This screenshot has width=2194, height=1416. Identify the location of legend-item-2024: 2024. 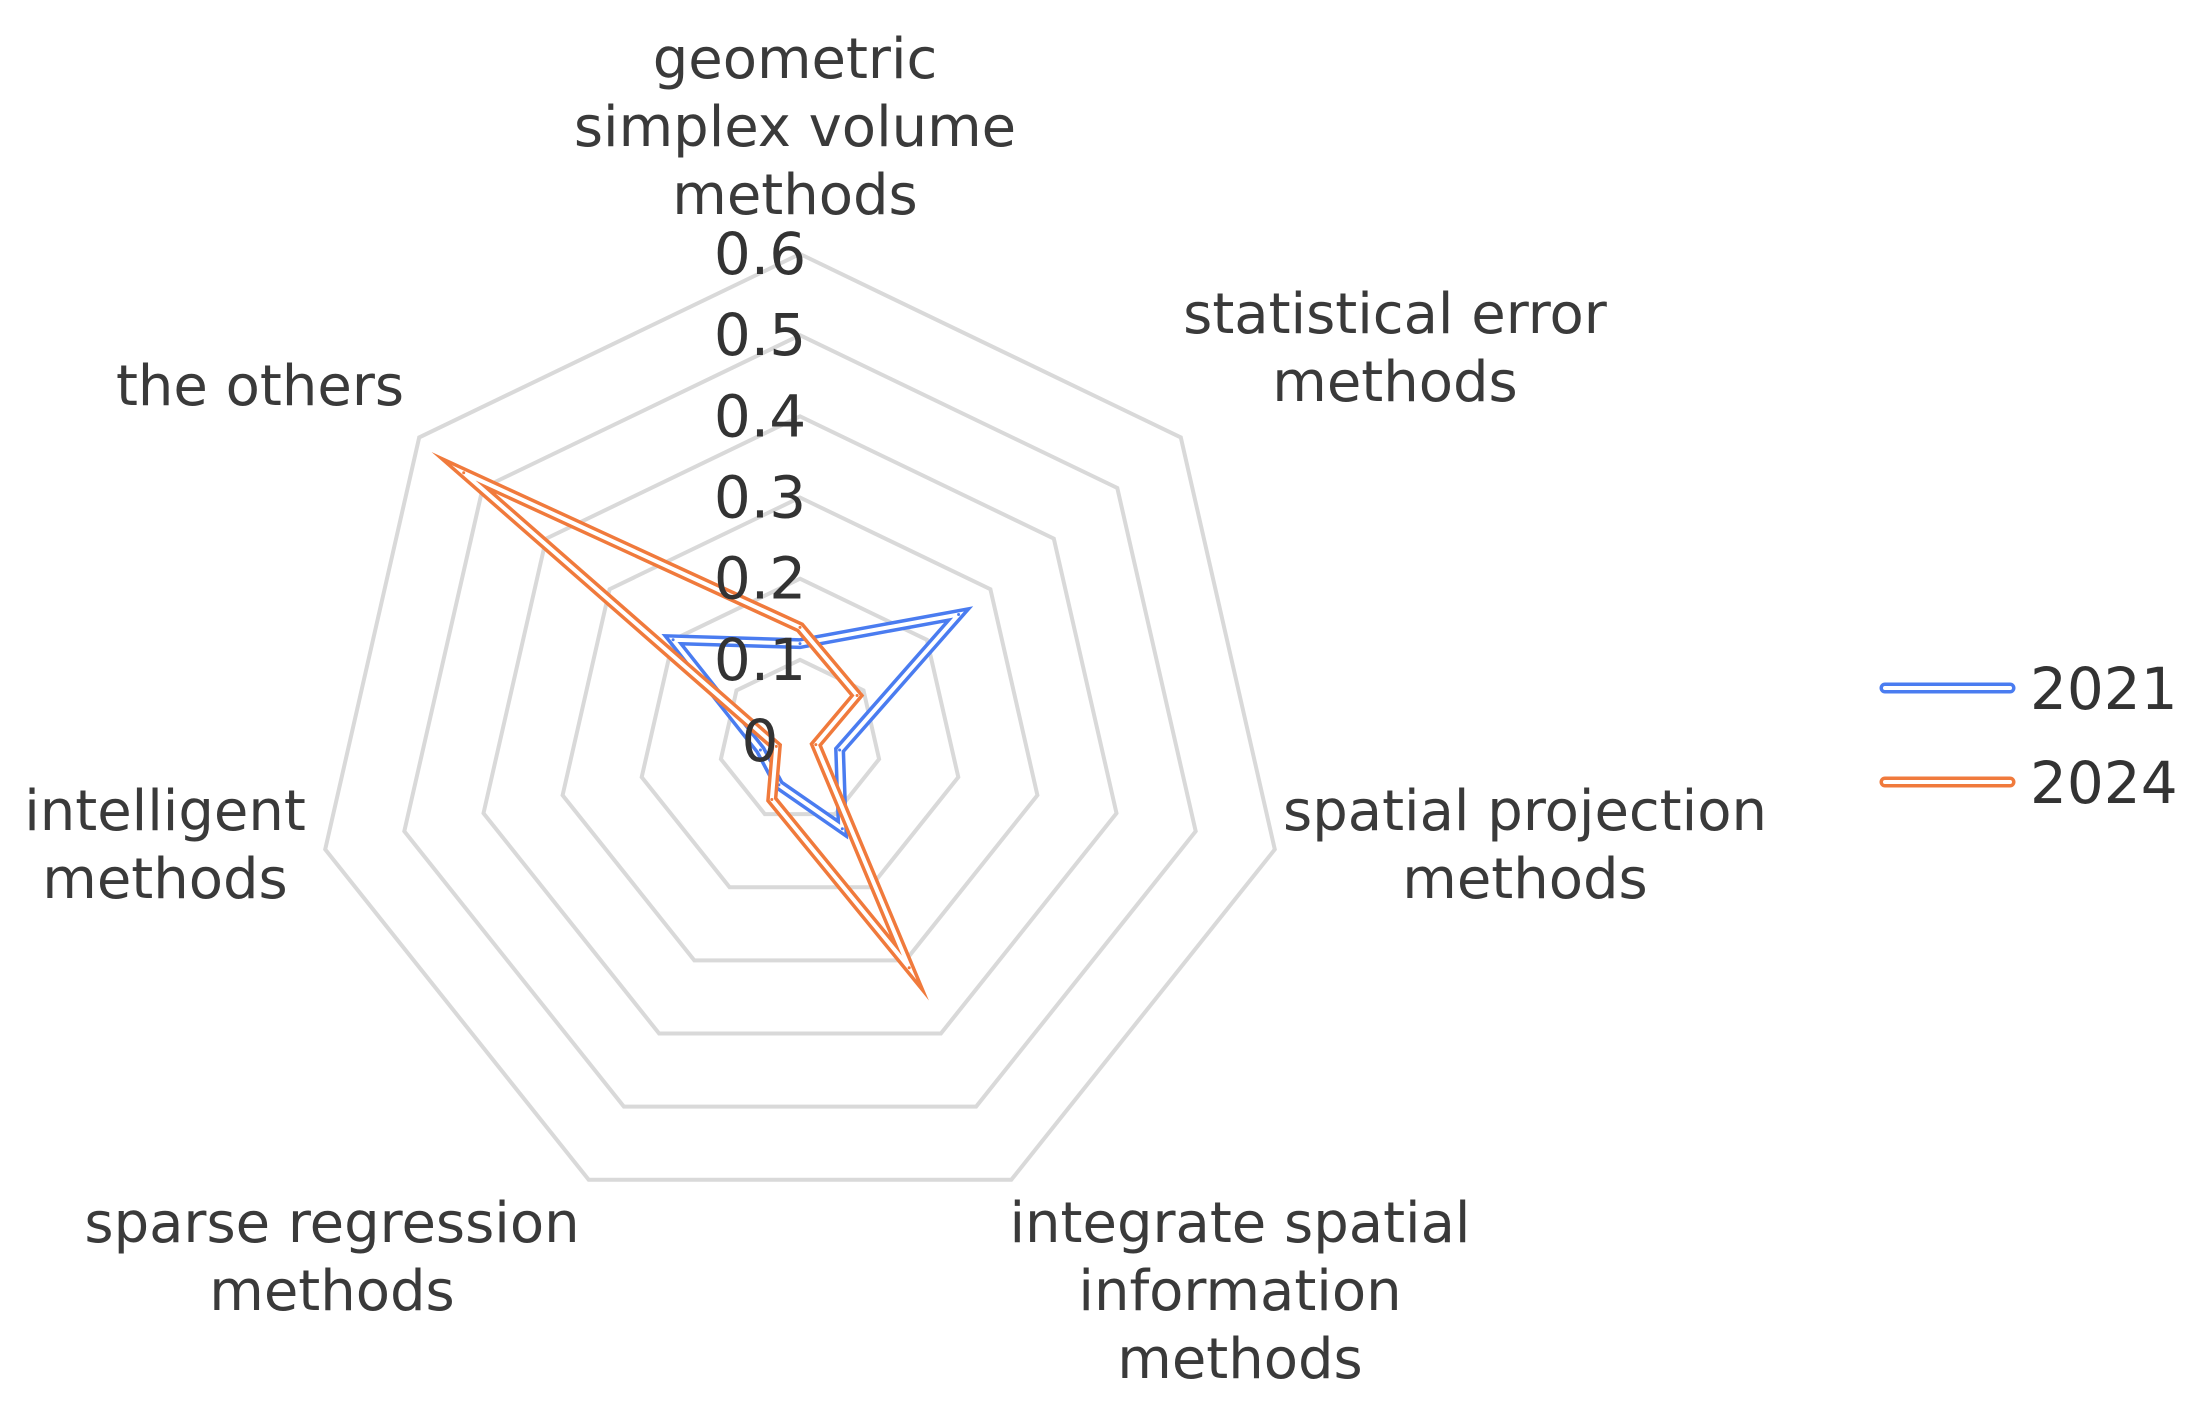
(2028, 783).